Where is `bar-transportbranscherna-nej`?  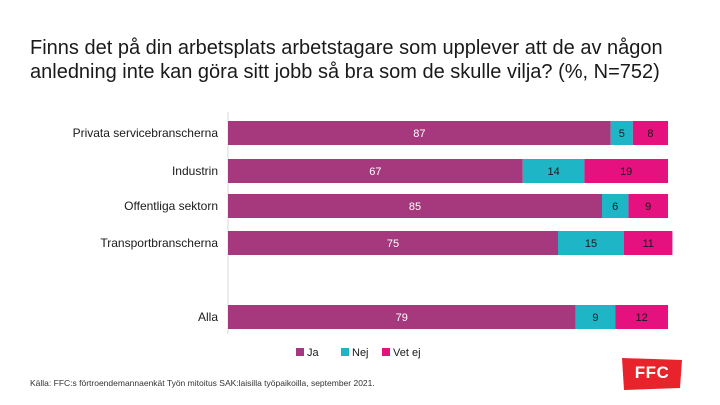 bar-transportbranscherna-nej is located at coordinates (591, 243).